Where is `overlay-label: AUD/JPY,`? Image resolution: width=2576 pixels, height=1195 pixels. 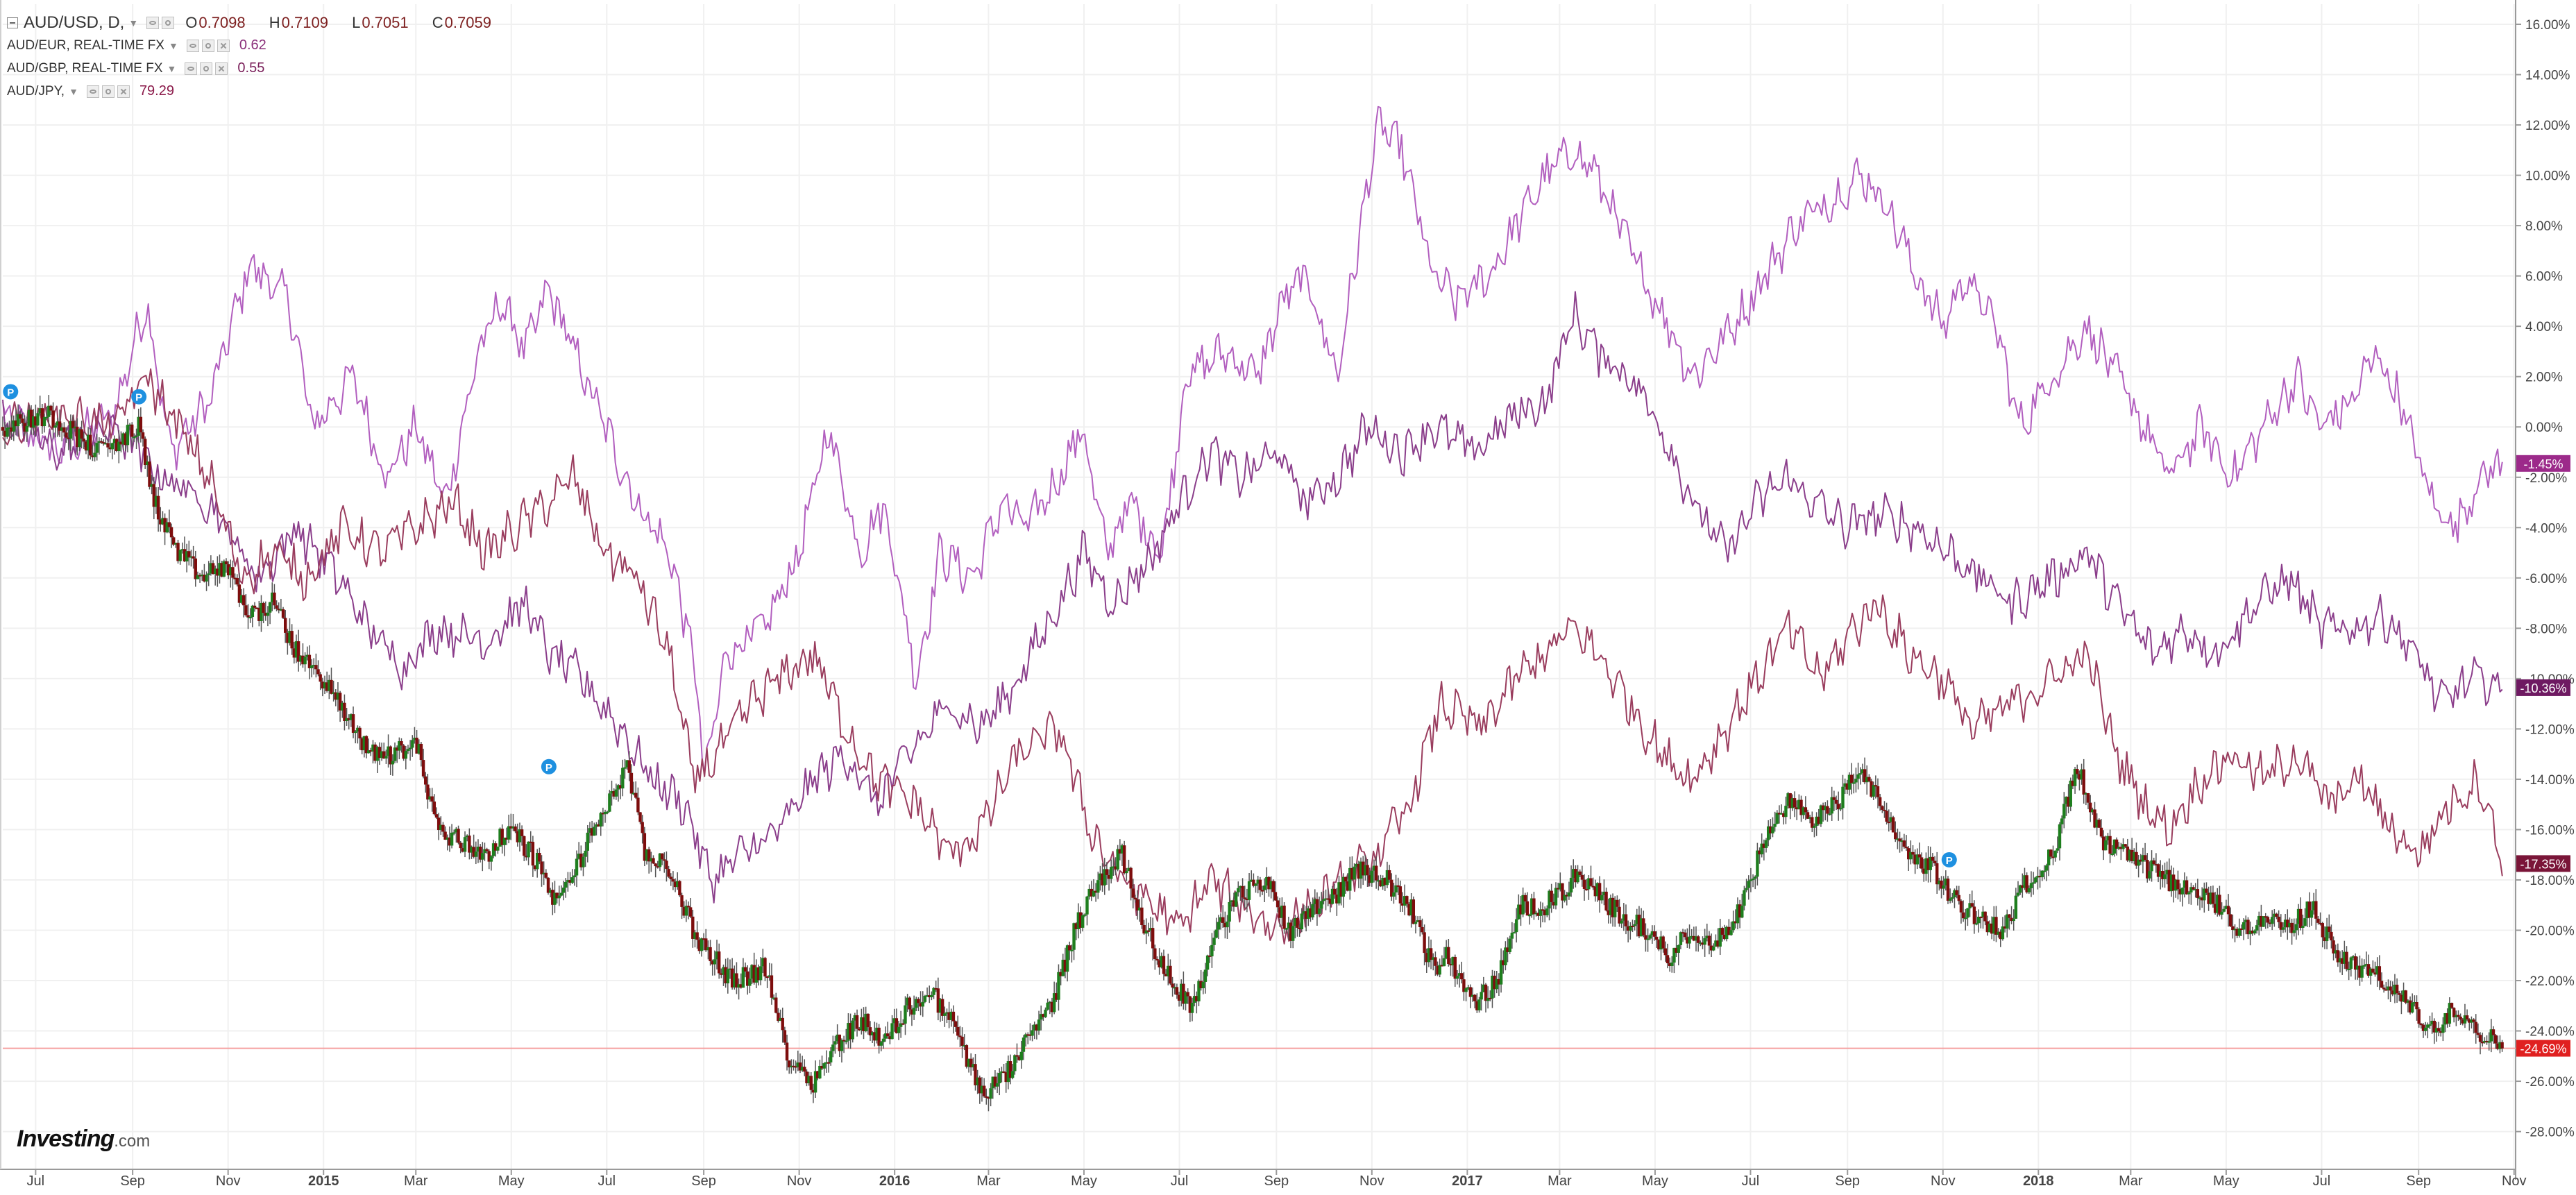 overlay-label: AUD/JPY, is located at coordinates (36, 91).